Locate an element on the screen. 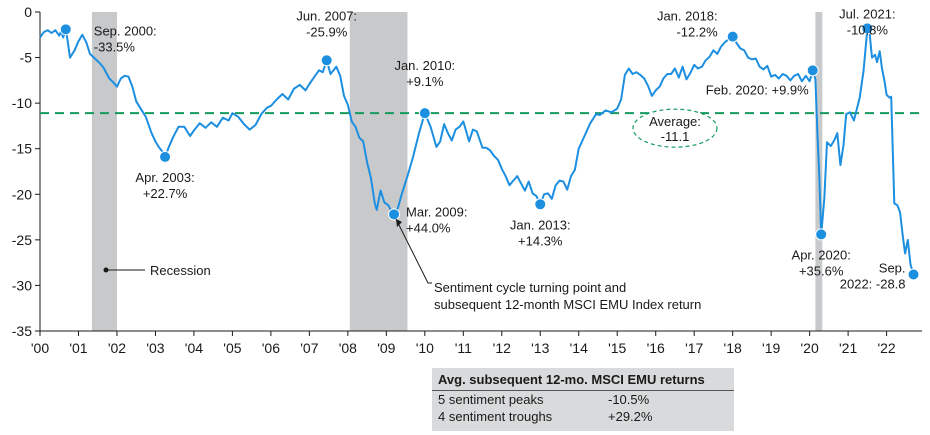  turning-point-return: +9.1% is located at coordinates (425, 81).